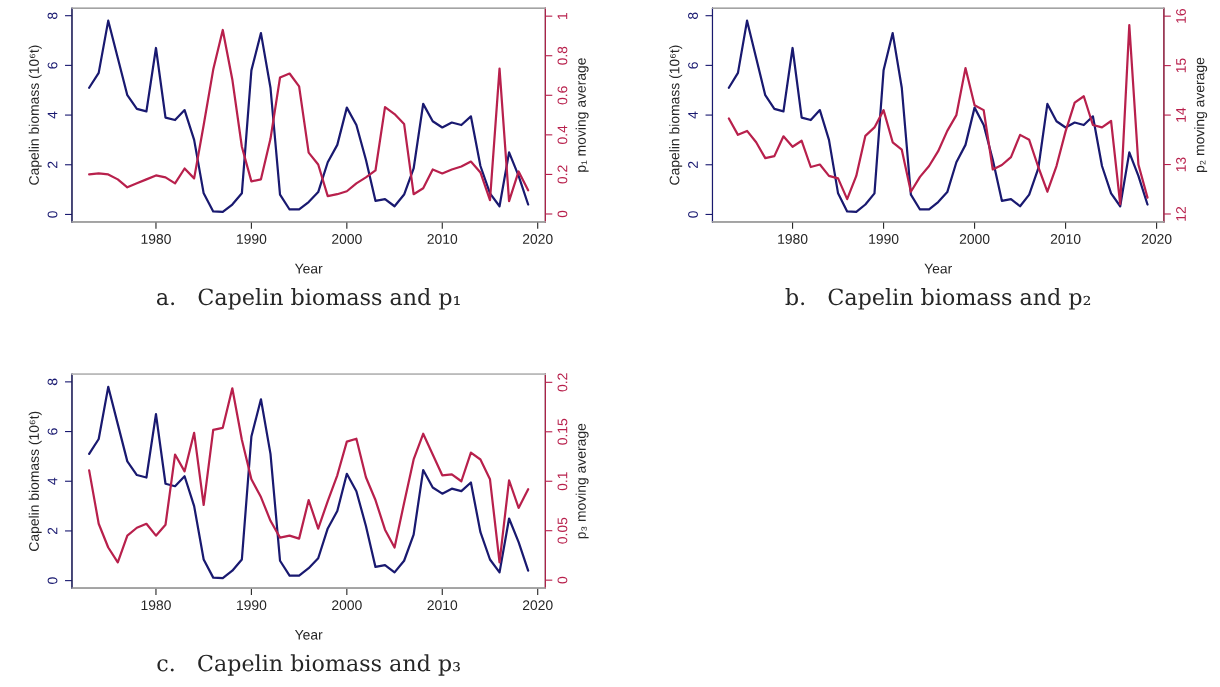 The image size is (1220, 687). I want to click on y2-tick-label: 1, so click(562, 15).